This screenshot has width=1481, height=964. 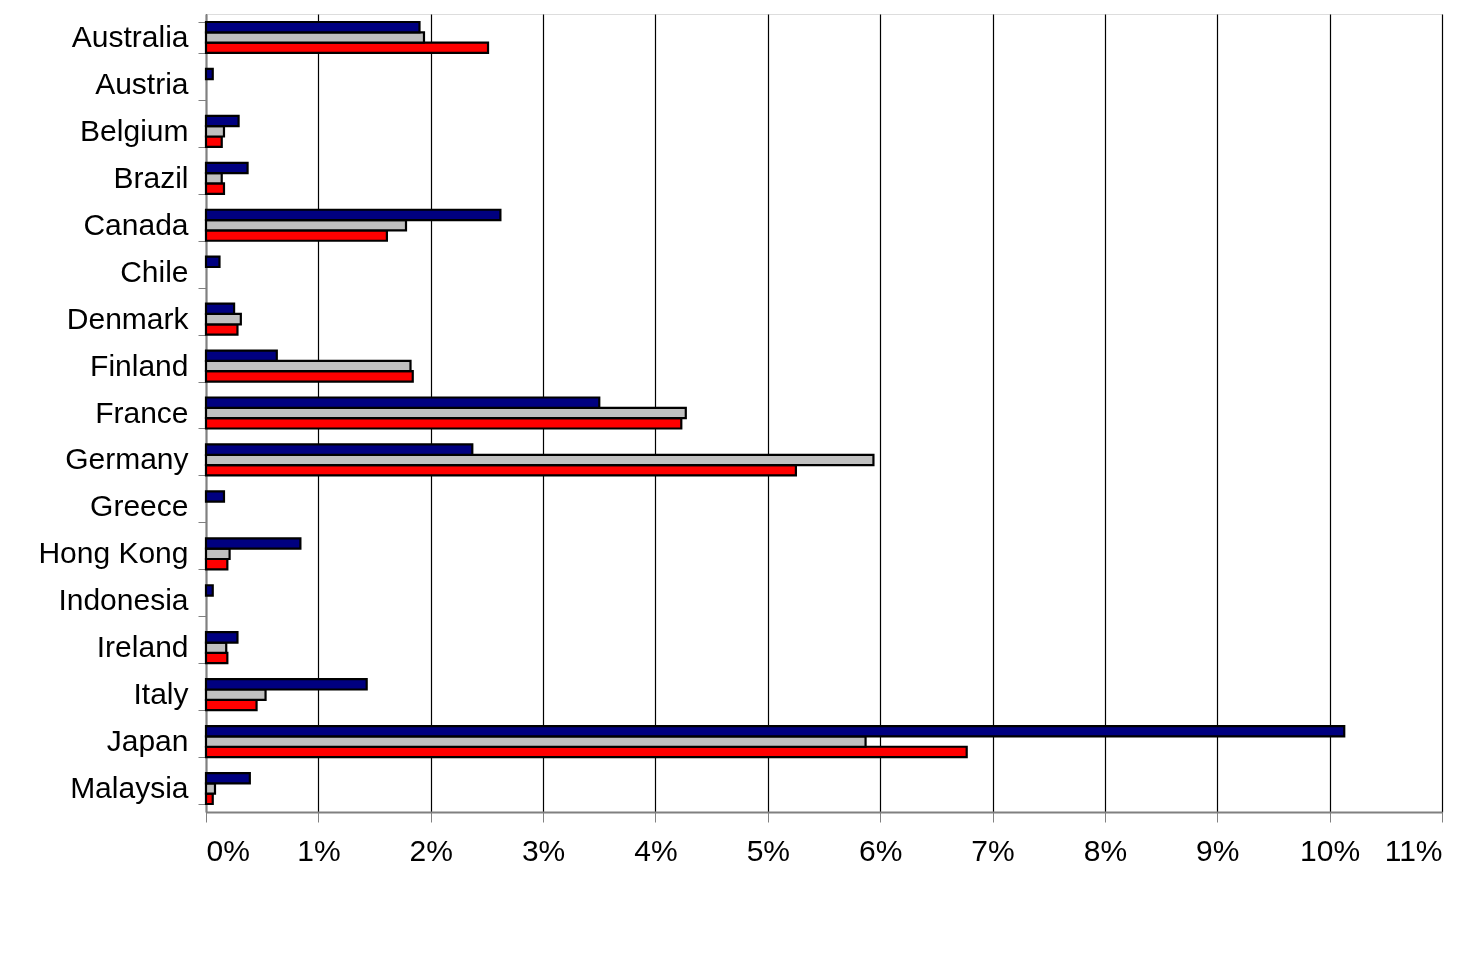 I want to click on x-tick-label: 6%, so click(x=881, y=850).